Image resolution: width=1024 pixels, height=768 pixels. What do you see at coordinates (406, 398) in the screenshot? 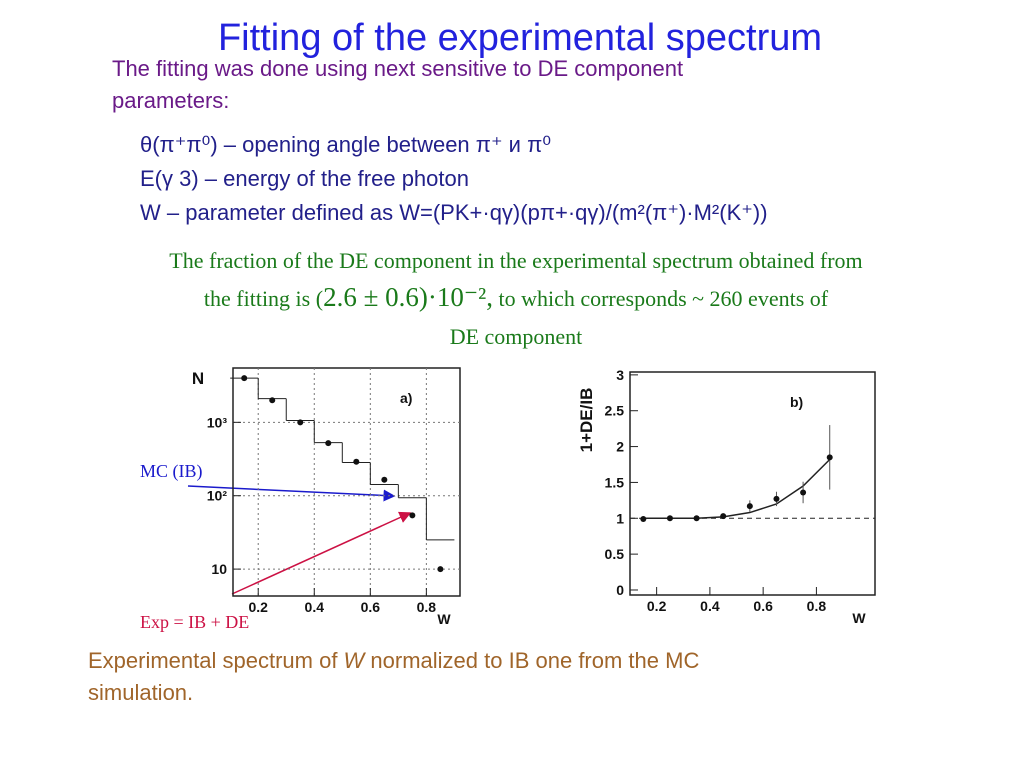
I see `panel-label: a)` at bounding box center [406, 398].